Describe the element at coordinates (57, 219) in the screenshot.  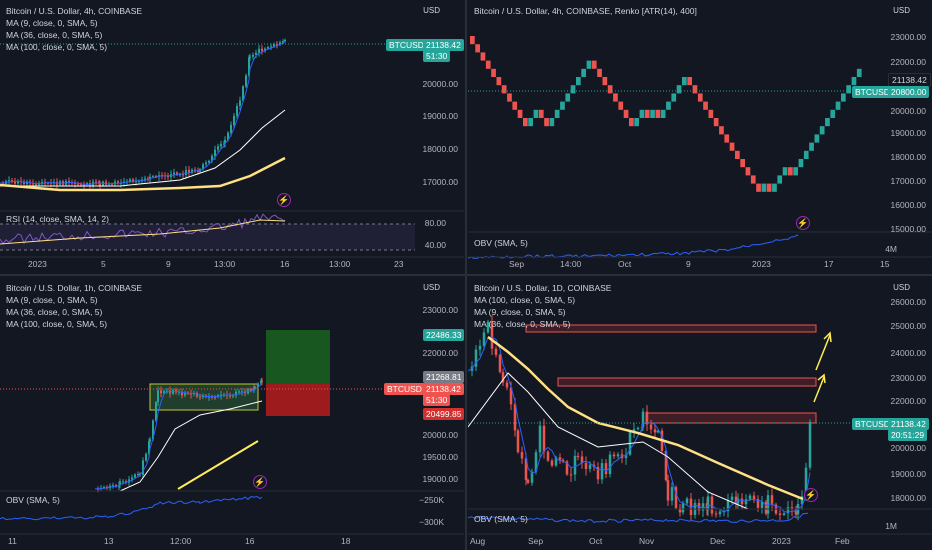
I see `rsi-legend: RSI (14, close, SMA, 14, 2)` at that location.